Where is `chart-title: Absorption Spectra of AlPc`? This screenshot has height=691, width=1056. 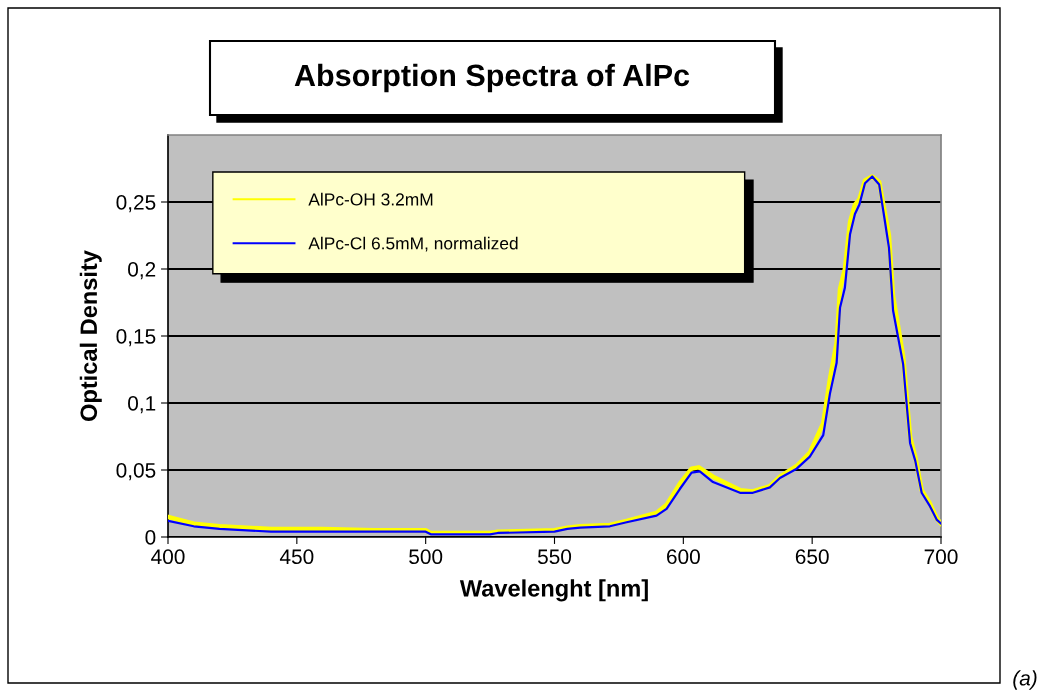
chart-title: Absorption Spectra of AlPc is located at coordinates (492, 78).